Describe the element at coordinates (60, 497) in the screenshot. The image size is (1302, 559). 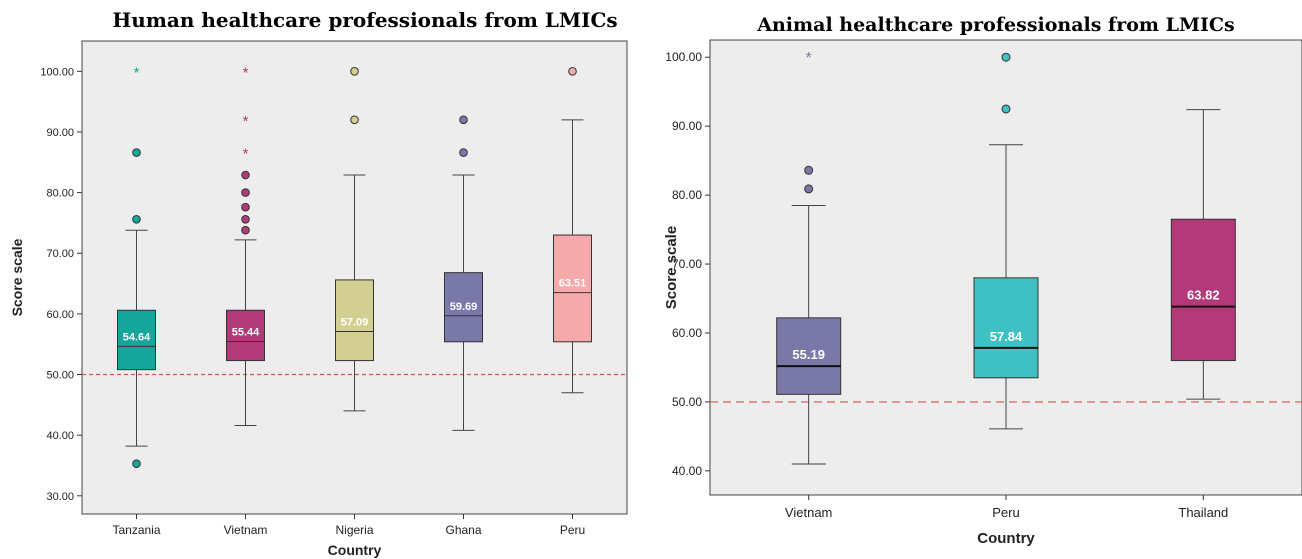
I see `y-tick-label: 30.00` at that location.